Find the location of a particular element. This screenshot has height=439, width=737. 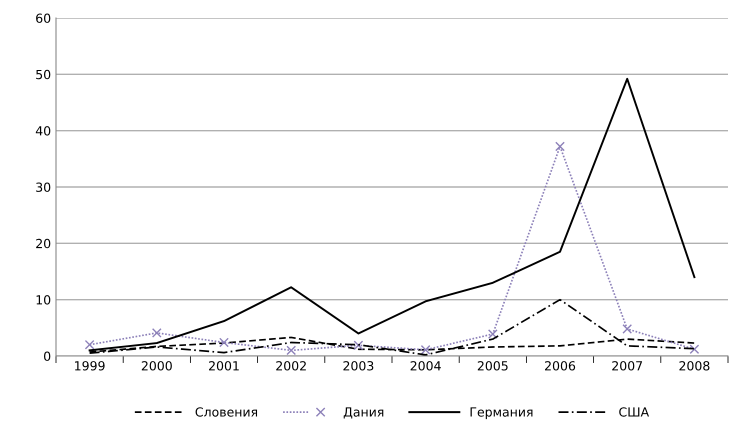

legend-label: Дания is located at coordinates (364, 412).